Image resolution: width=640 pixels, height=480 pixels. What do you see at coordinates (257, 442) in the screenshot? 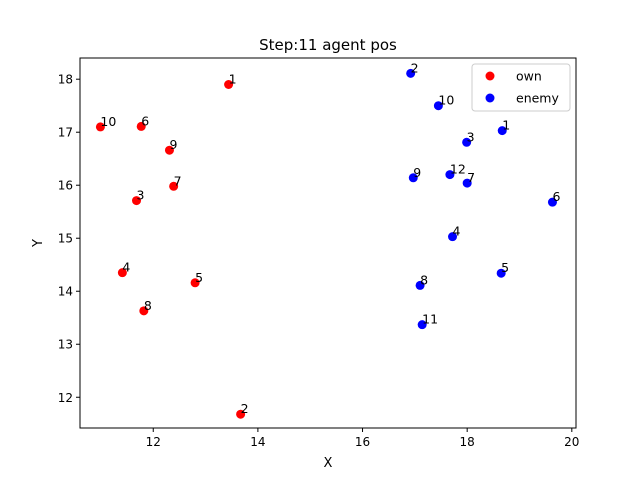
I see `x-tick-label: 14` at bounding box center [257, 442].